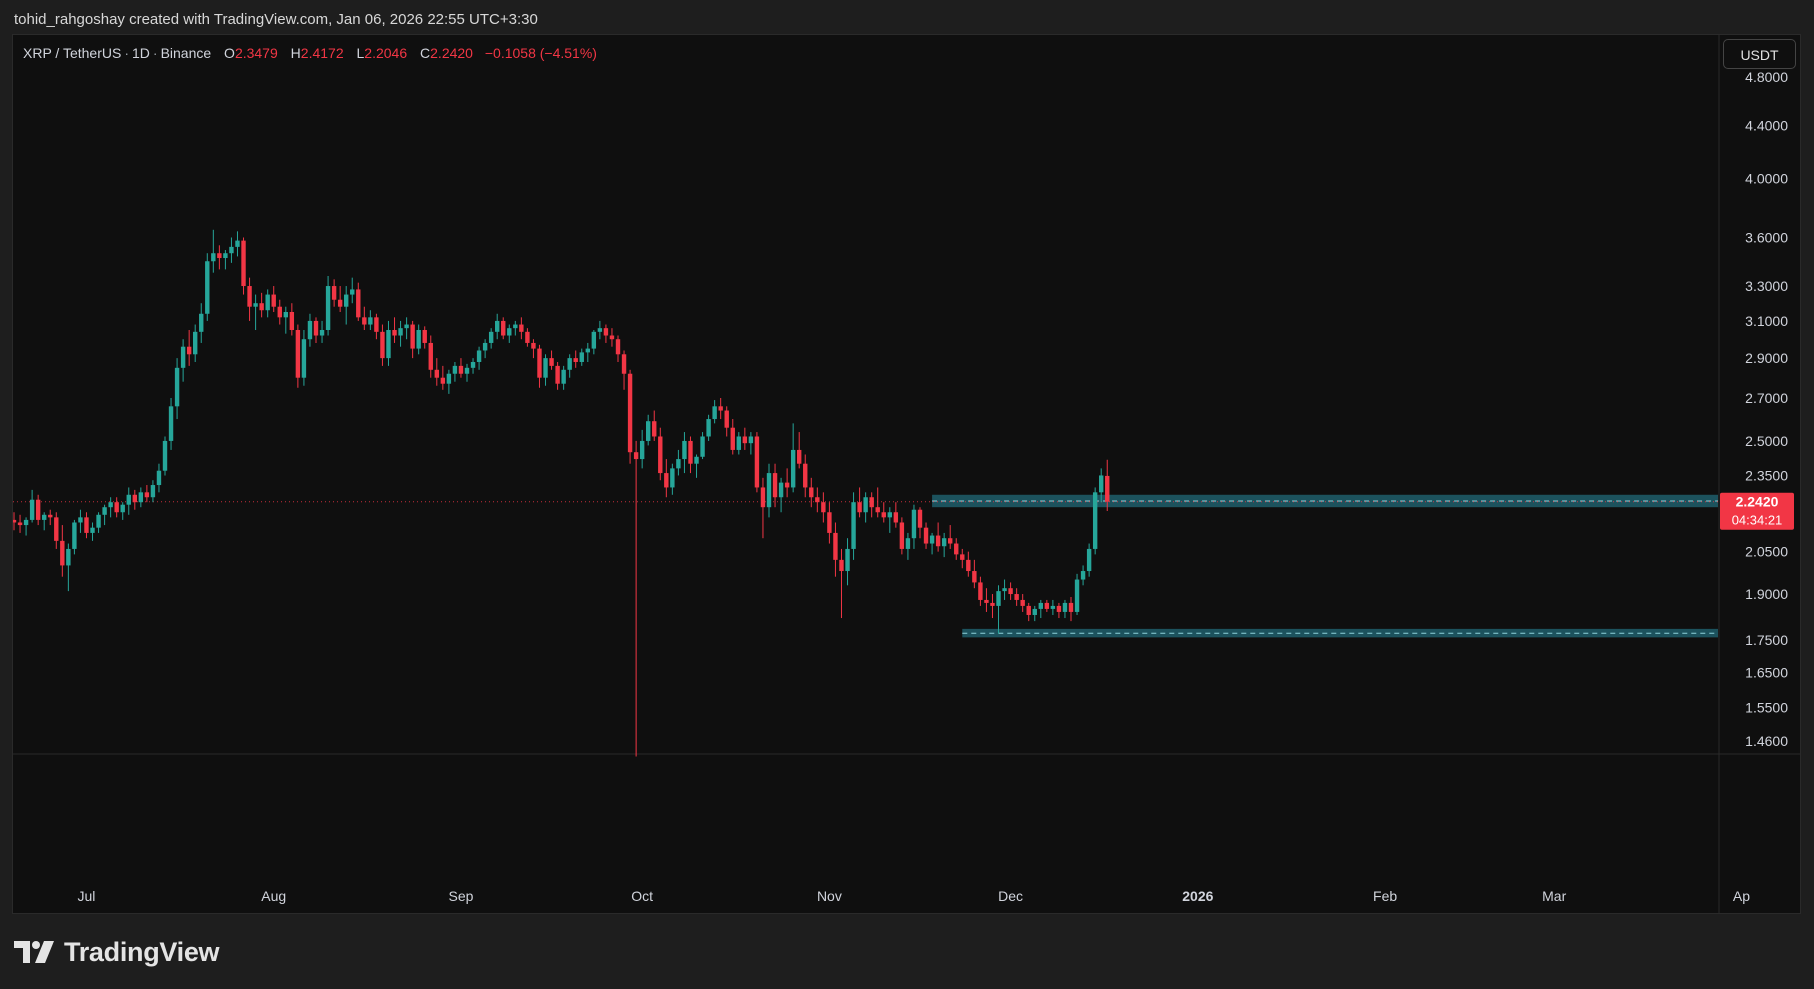 Image resolution: width=1814 pixels, height=989 pixels. Describe the element at coordinates (1759, 54) in the screenshot. I see `currency-button: USDT` at that location.